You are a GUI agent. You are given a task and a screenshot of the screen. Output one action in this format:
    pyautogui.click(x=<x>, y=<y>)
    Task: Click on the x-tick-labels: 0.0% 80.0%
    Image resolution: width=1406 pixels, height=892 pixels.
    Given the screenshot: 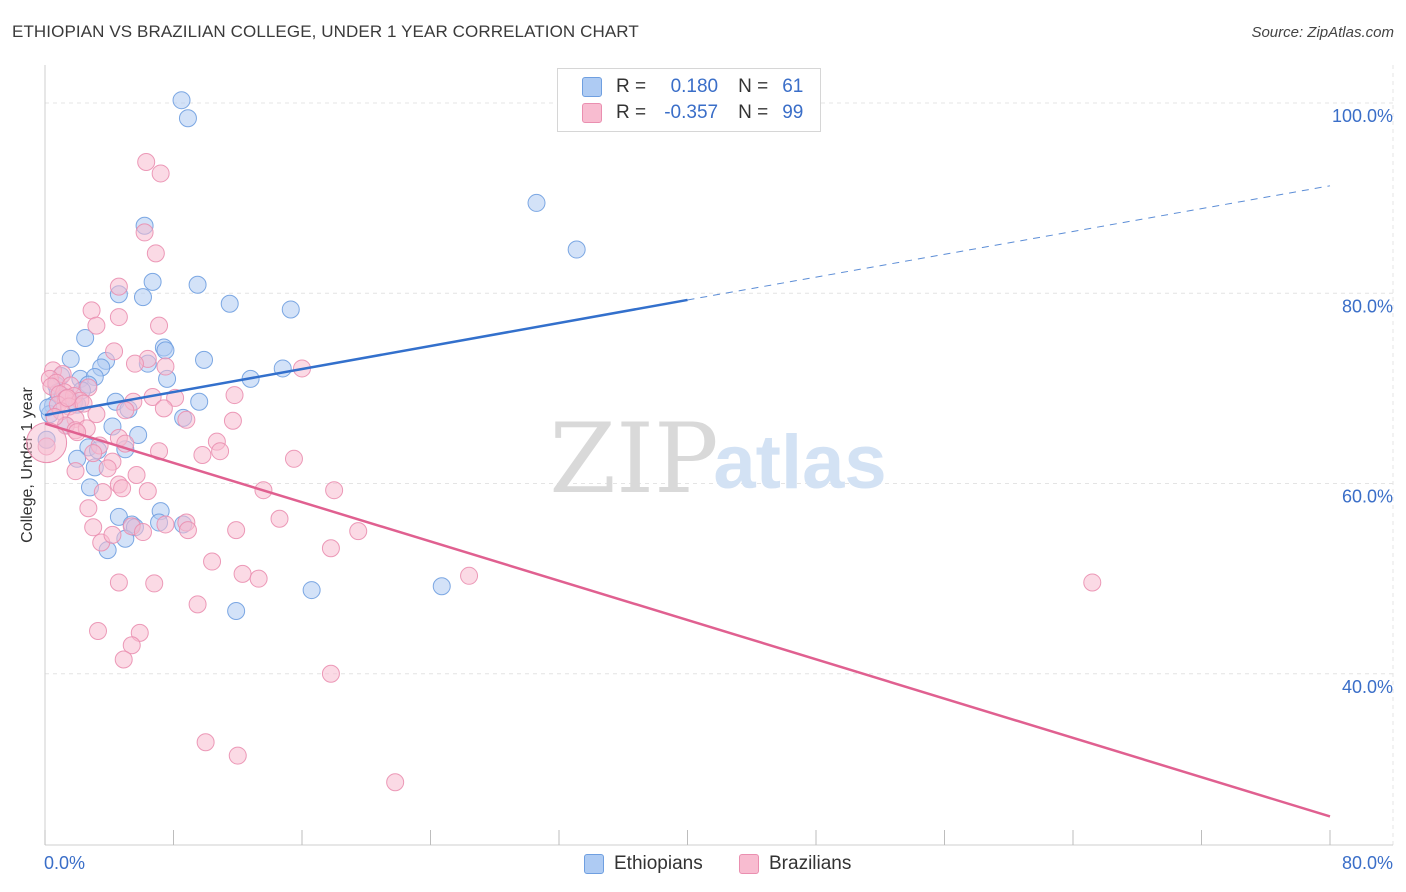 What is the action you would take?
    pyautogui.click(x=718, y=863)
    